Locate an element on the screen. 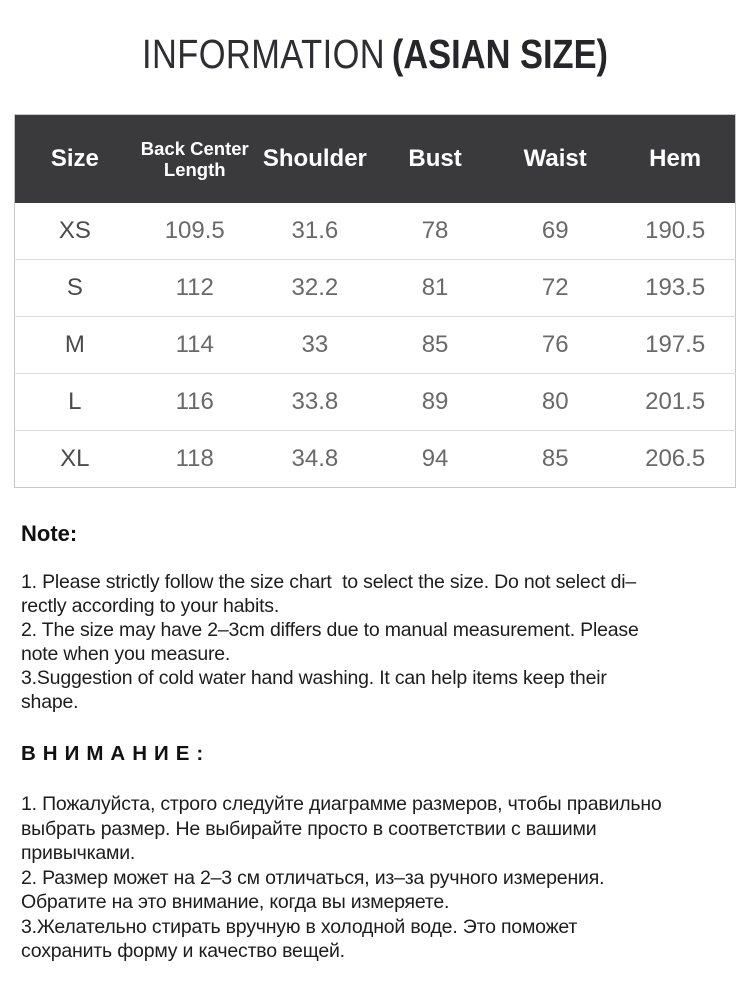  value-cell: 33 is located at coordinates (314, 345).